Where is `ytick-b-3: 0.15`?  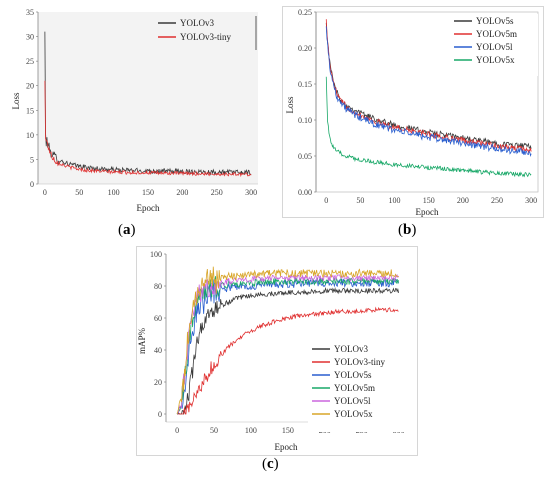 ytick-b-3: 0.15 is located at coordinates (305, 84).